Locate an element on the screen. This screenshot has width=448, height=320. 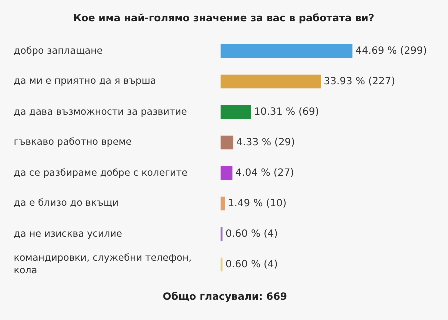
chart-title: Кое има най-голямо значение за вас в работата ви? is located at coordinates (224, 18).